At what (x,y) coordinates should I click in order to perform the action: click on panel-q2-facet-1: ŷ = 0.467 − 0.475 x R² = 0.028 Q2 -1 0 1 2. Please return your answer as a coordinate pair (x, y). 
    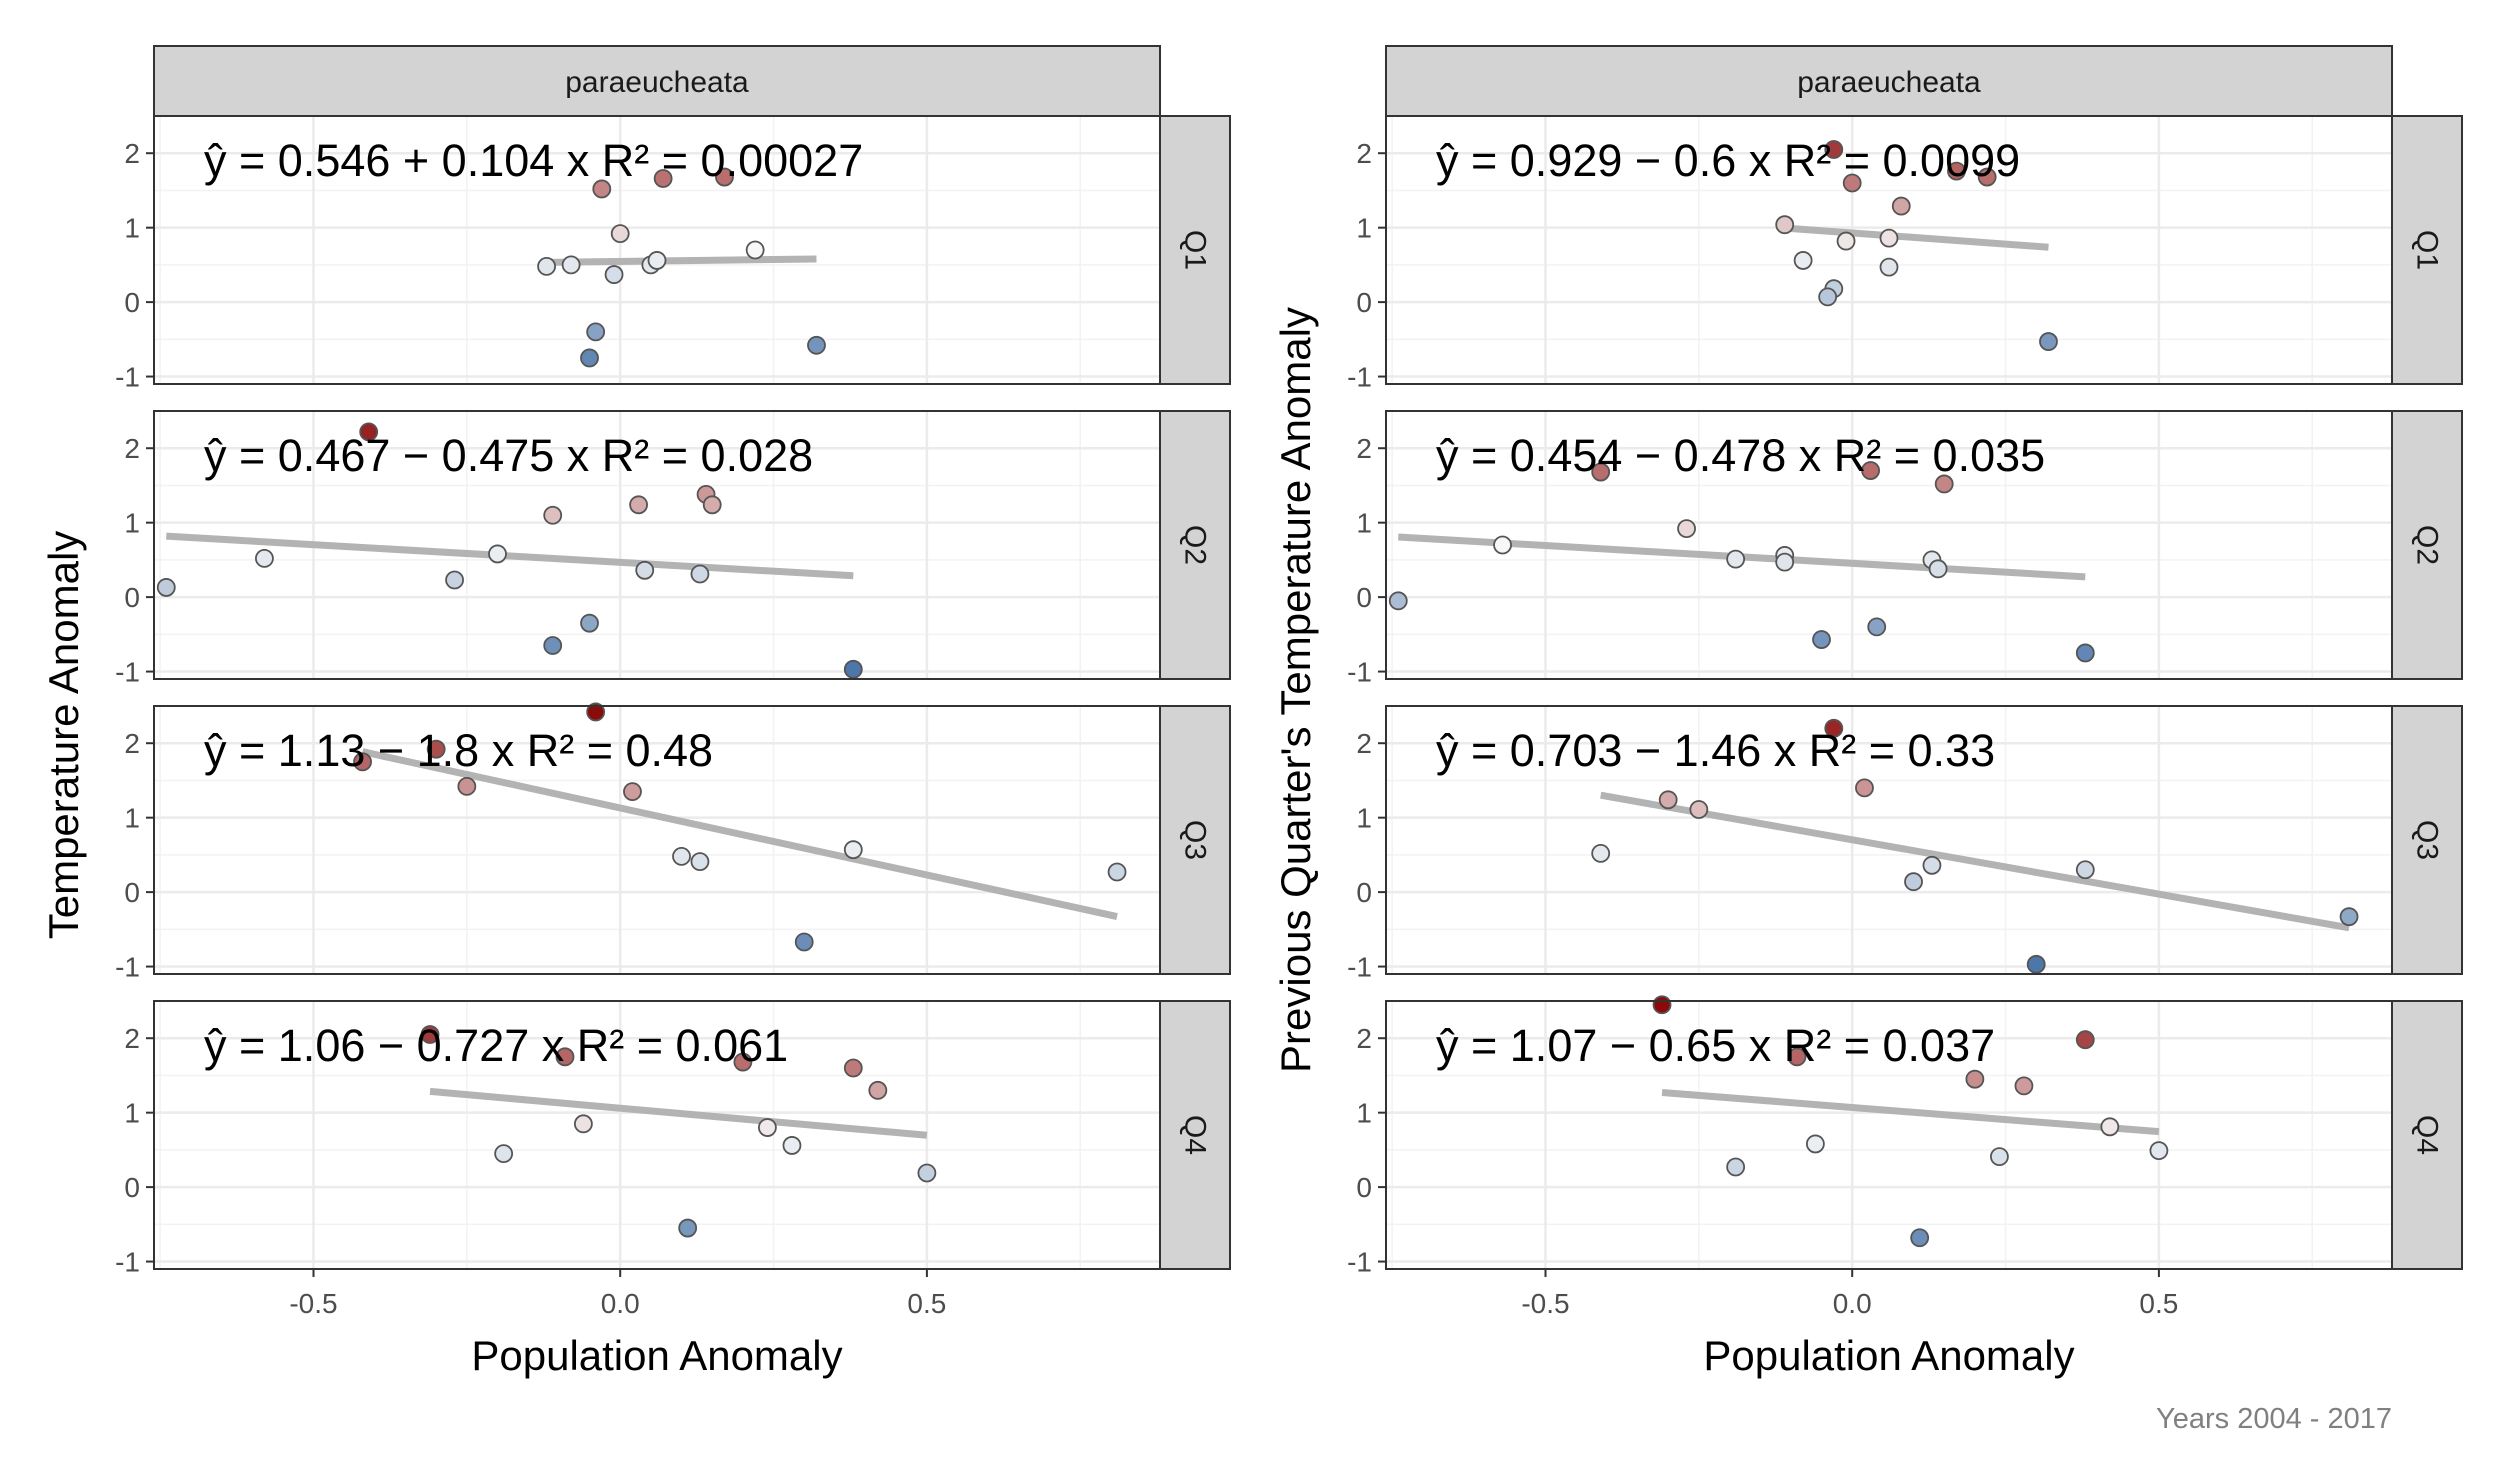
    Looking at the image, I should click on (673, 549).